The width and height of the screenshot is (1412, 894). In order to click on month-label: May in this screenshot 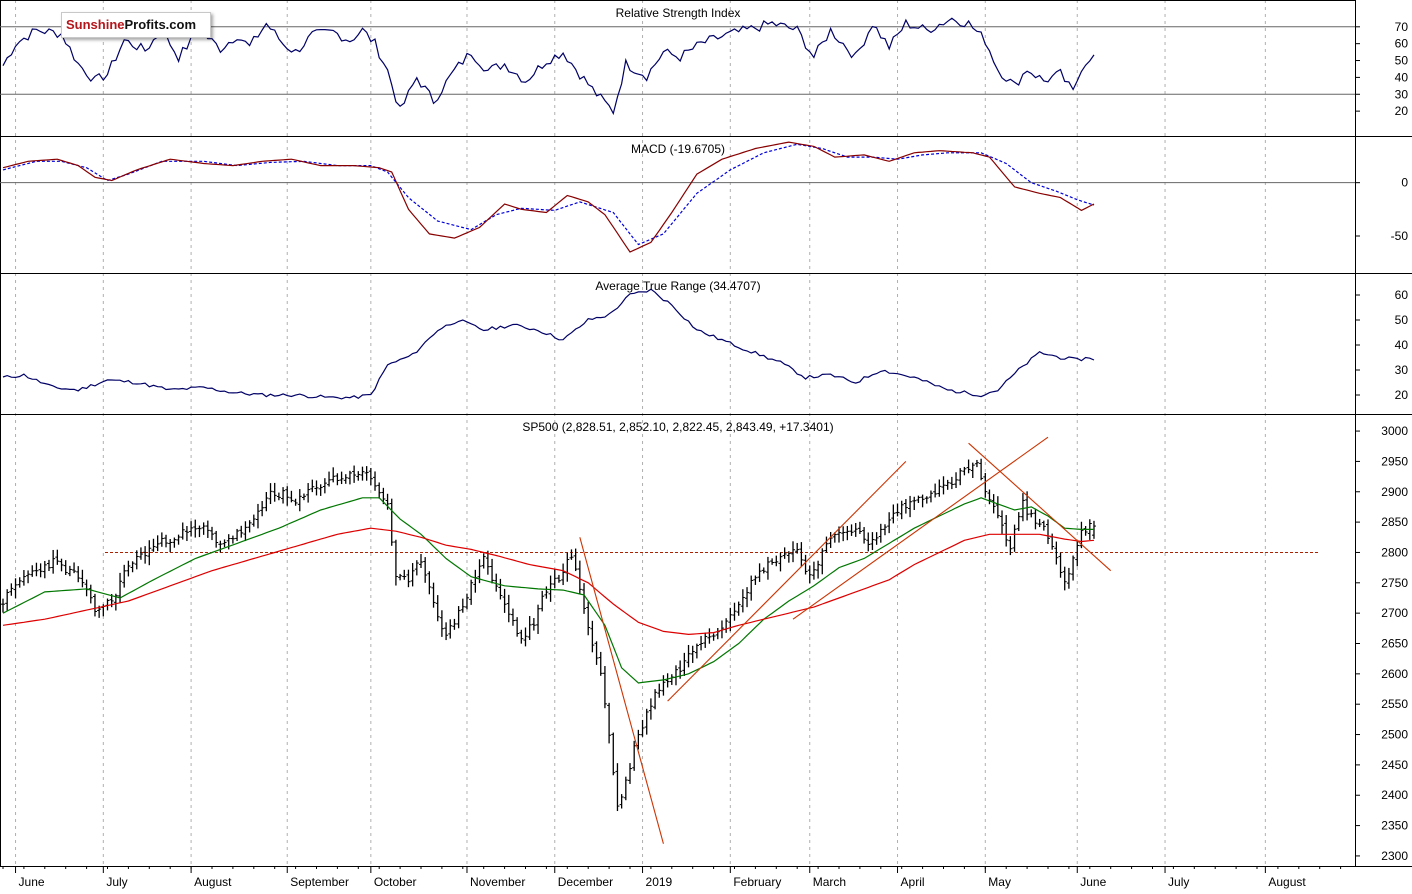, I will do `click(999, 882)`.